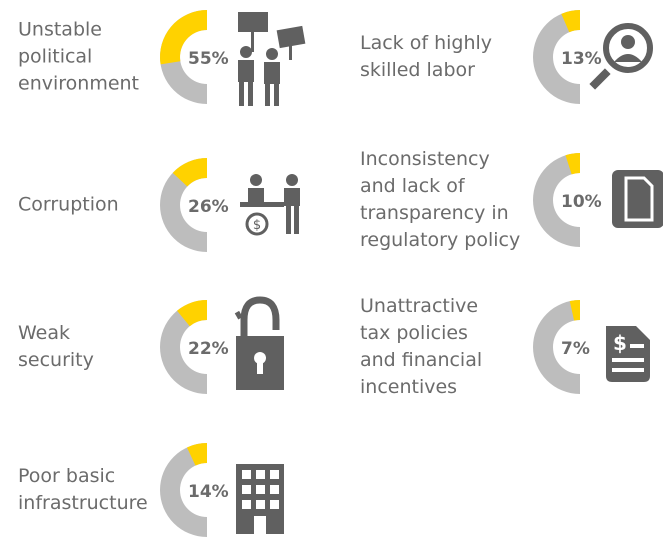 Image resolution: width=663 pixels, height=538 pixels. I want to click on value-label: 13%, so click(581, 59).